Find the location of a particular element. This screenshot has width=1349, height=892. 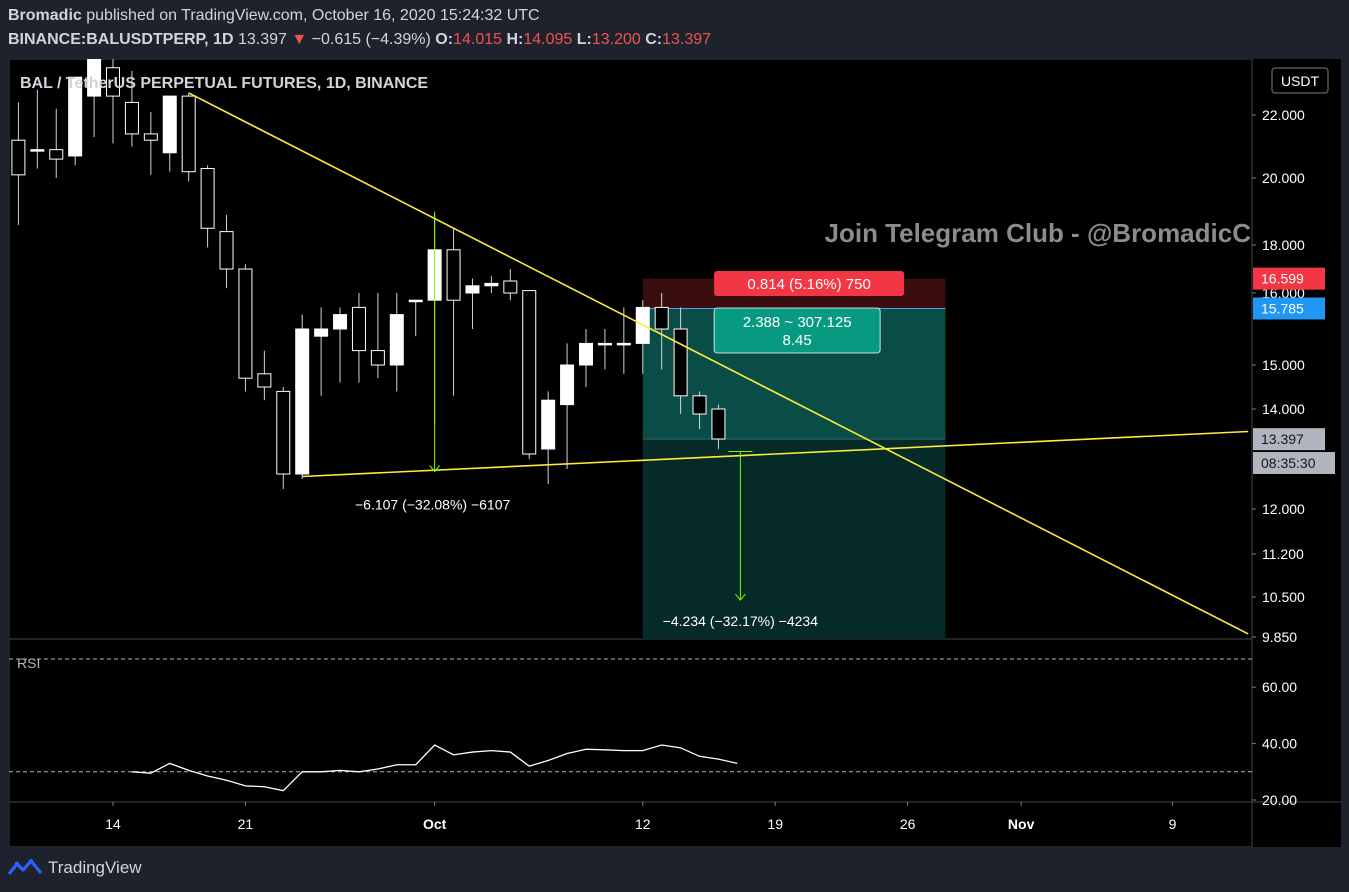

open-value: 14.015 is located at coordinates (478, 39).